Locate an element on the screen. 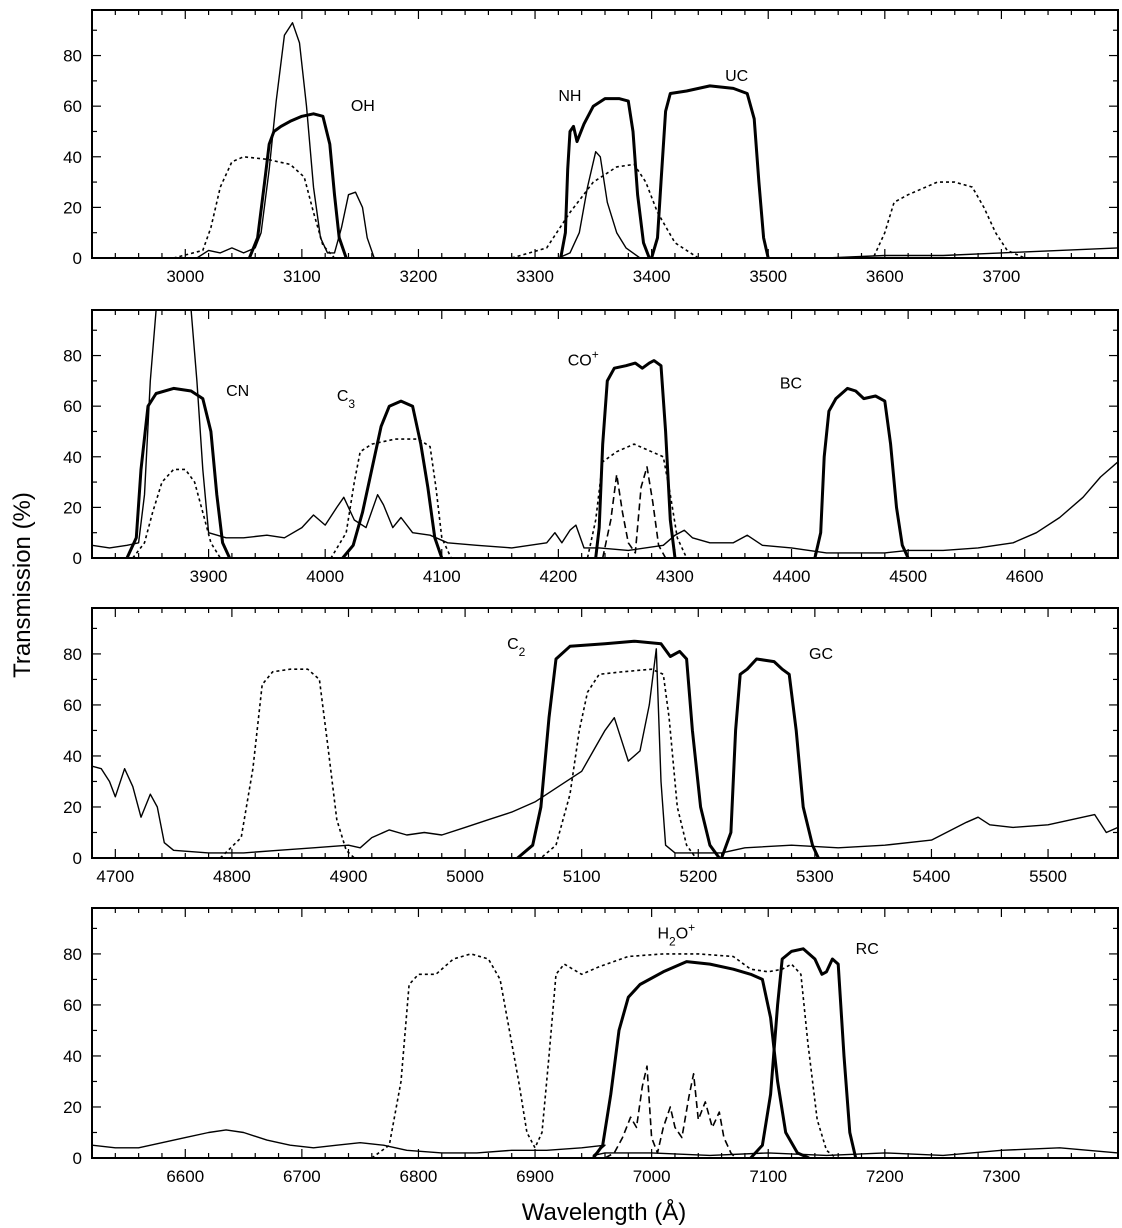 This screenshot has width=1122, height=1228. x-tick-label: 5500 is located at coordinates (1048, 876).